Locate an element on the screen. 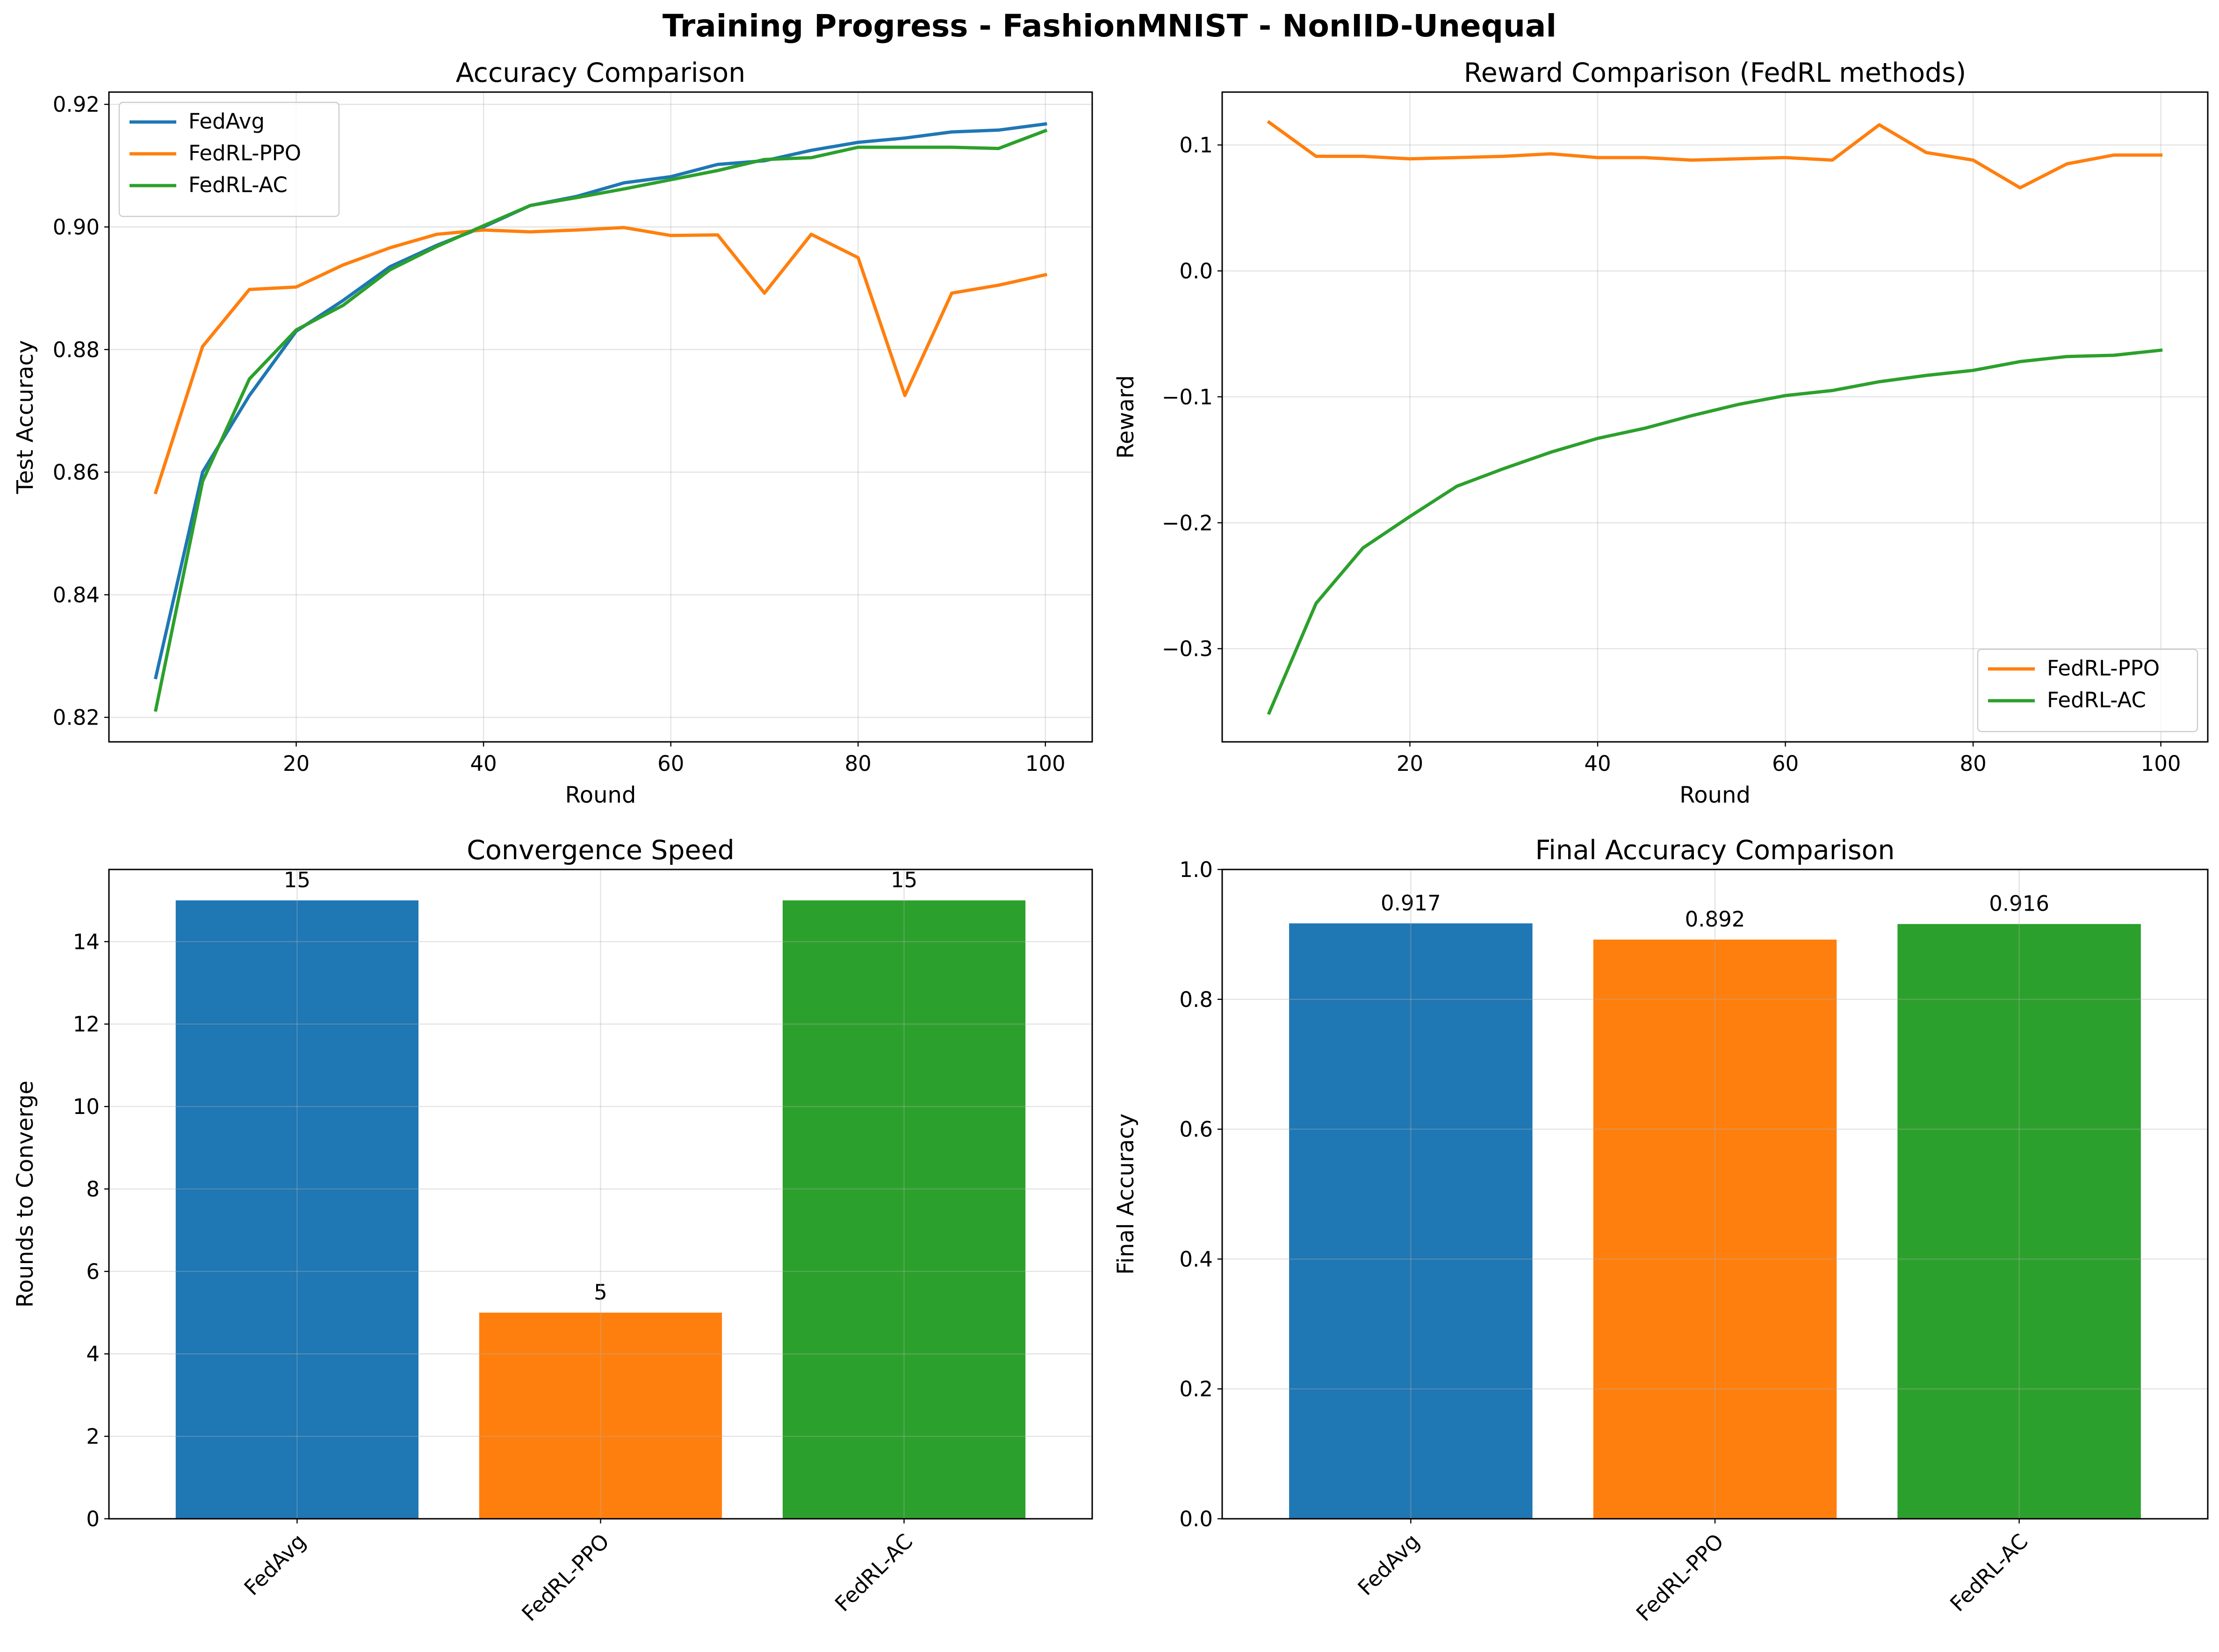 The image size is (2219, 1652). reward-ytick-label: −0.1 is located at coordinates (1187, 397).